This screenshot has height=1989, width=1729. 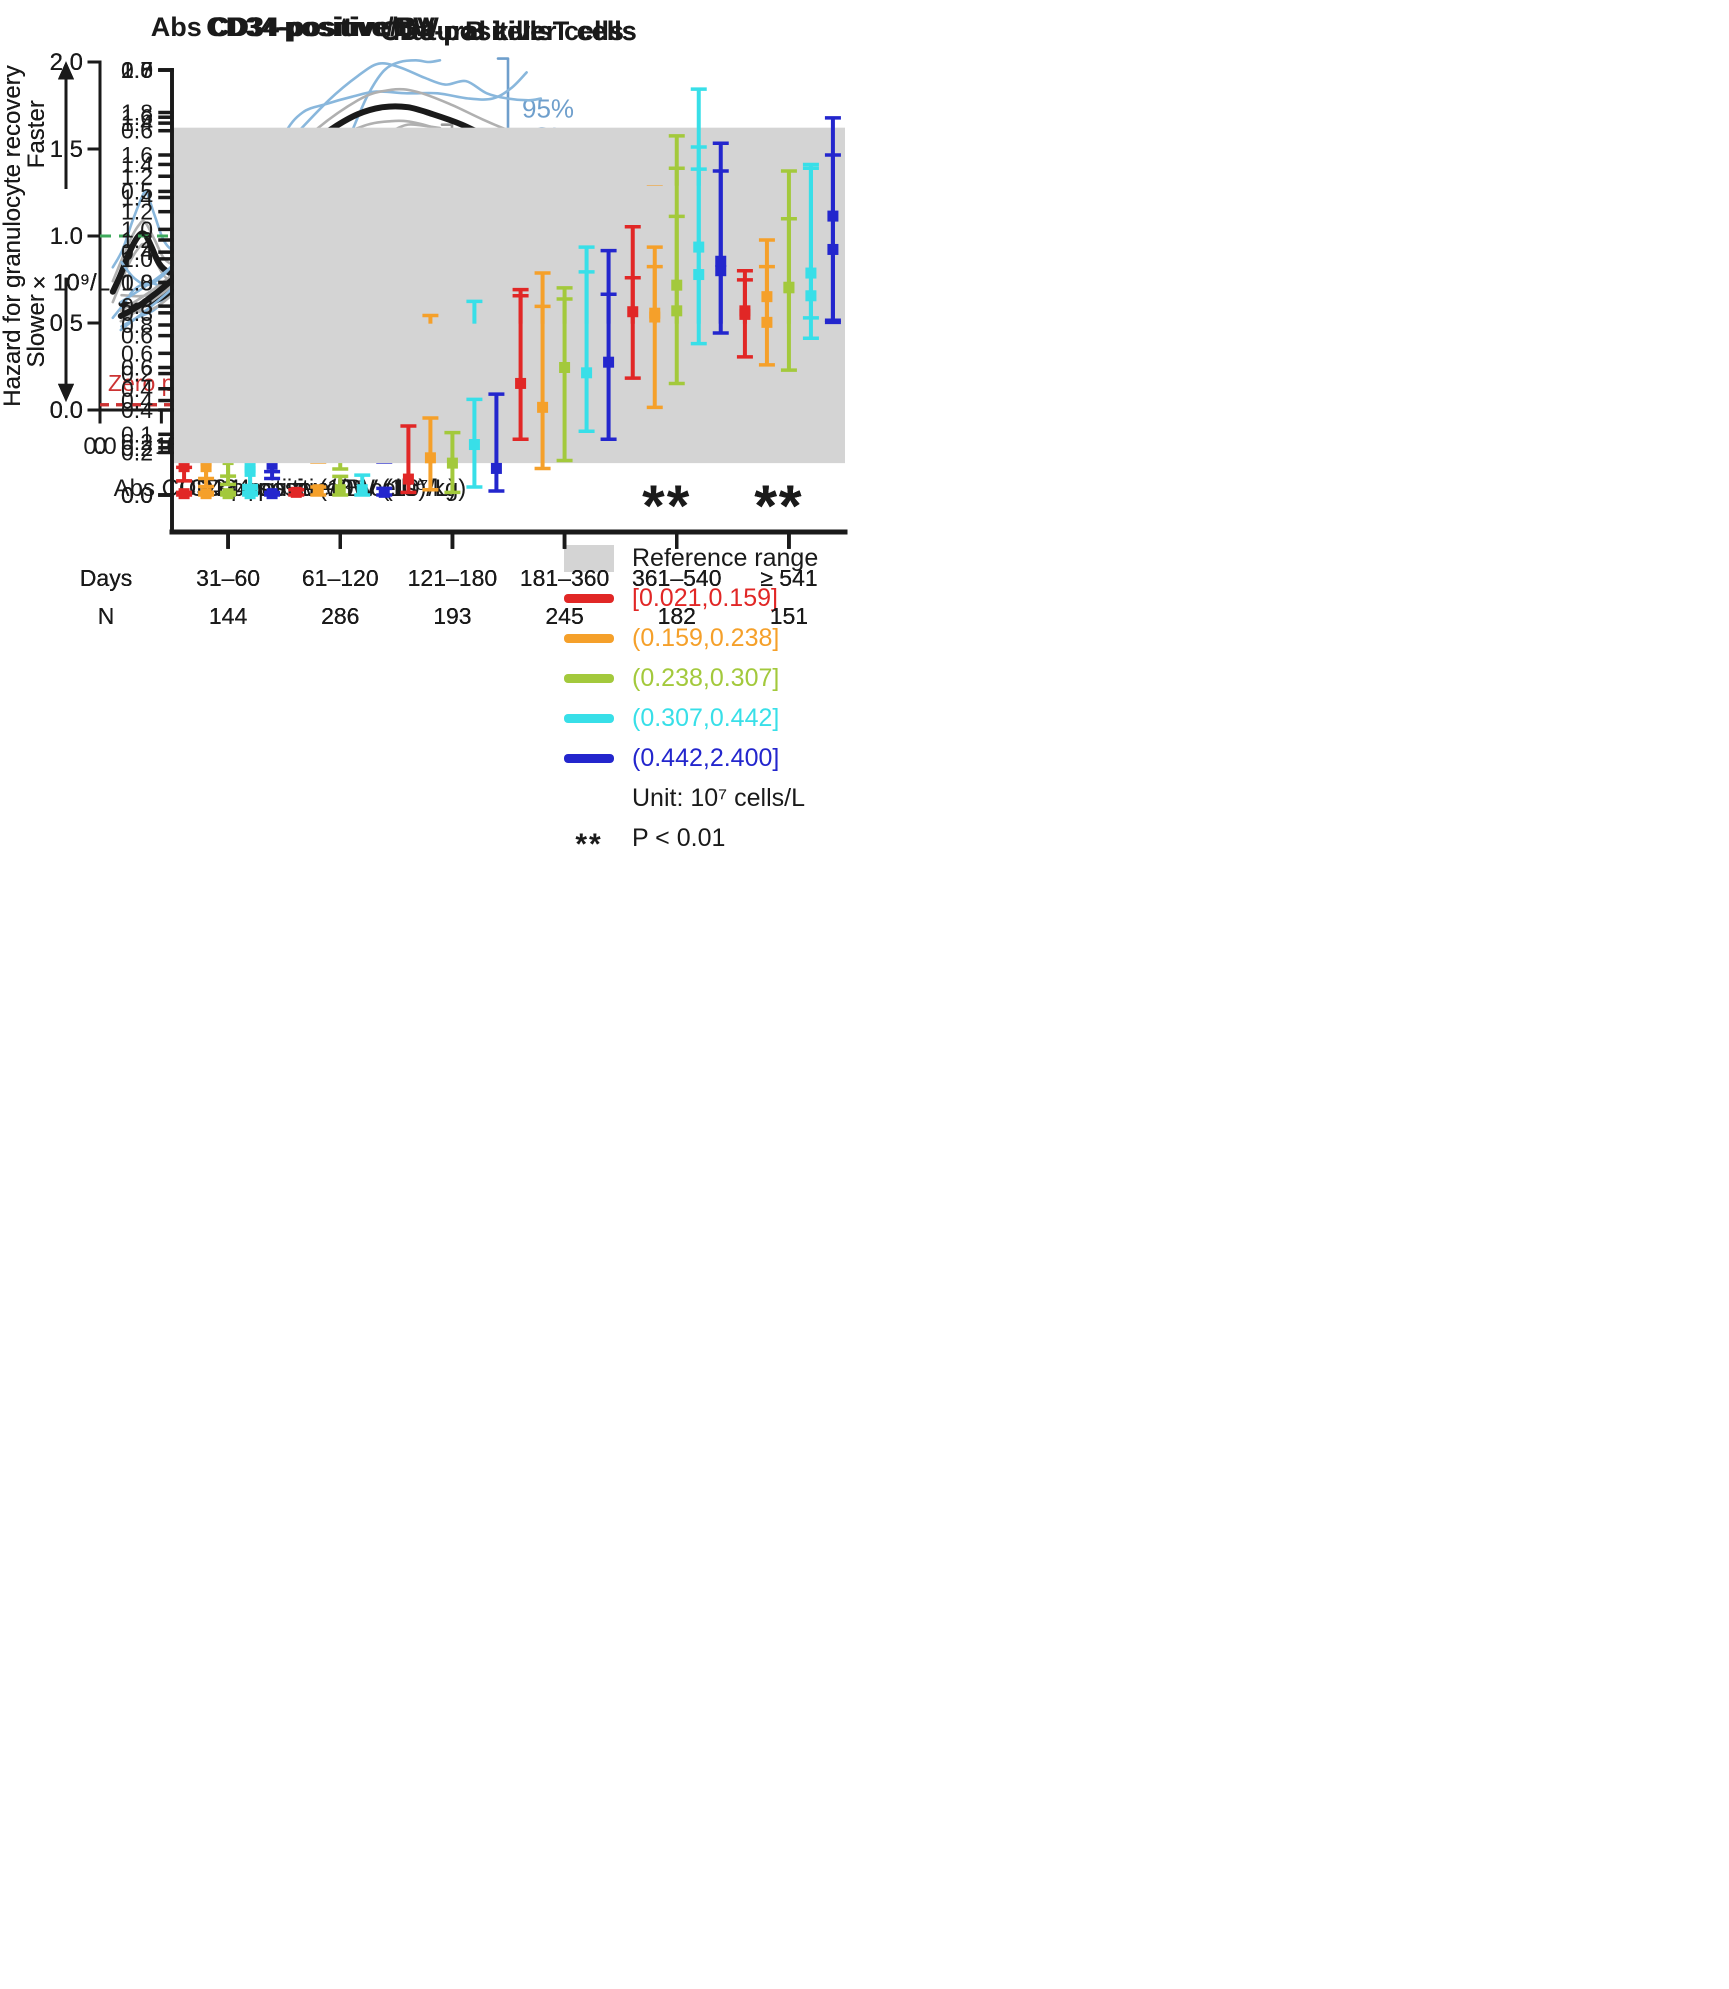 I want to click on slower-label: Slower, so click(x=36, y=330).